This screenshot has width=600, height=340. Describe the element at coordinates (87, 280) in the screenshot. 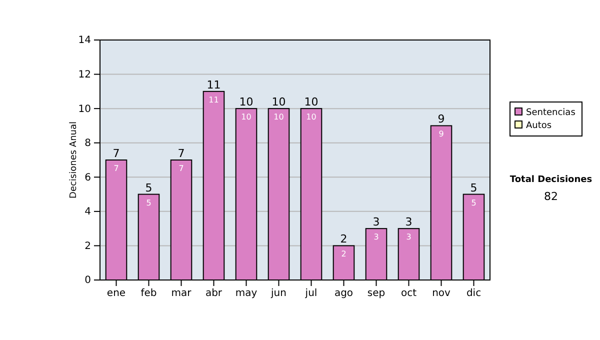

I see `y-tick-label: 0` at that location.